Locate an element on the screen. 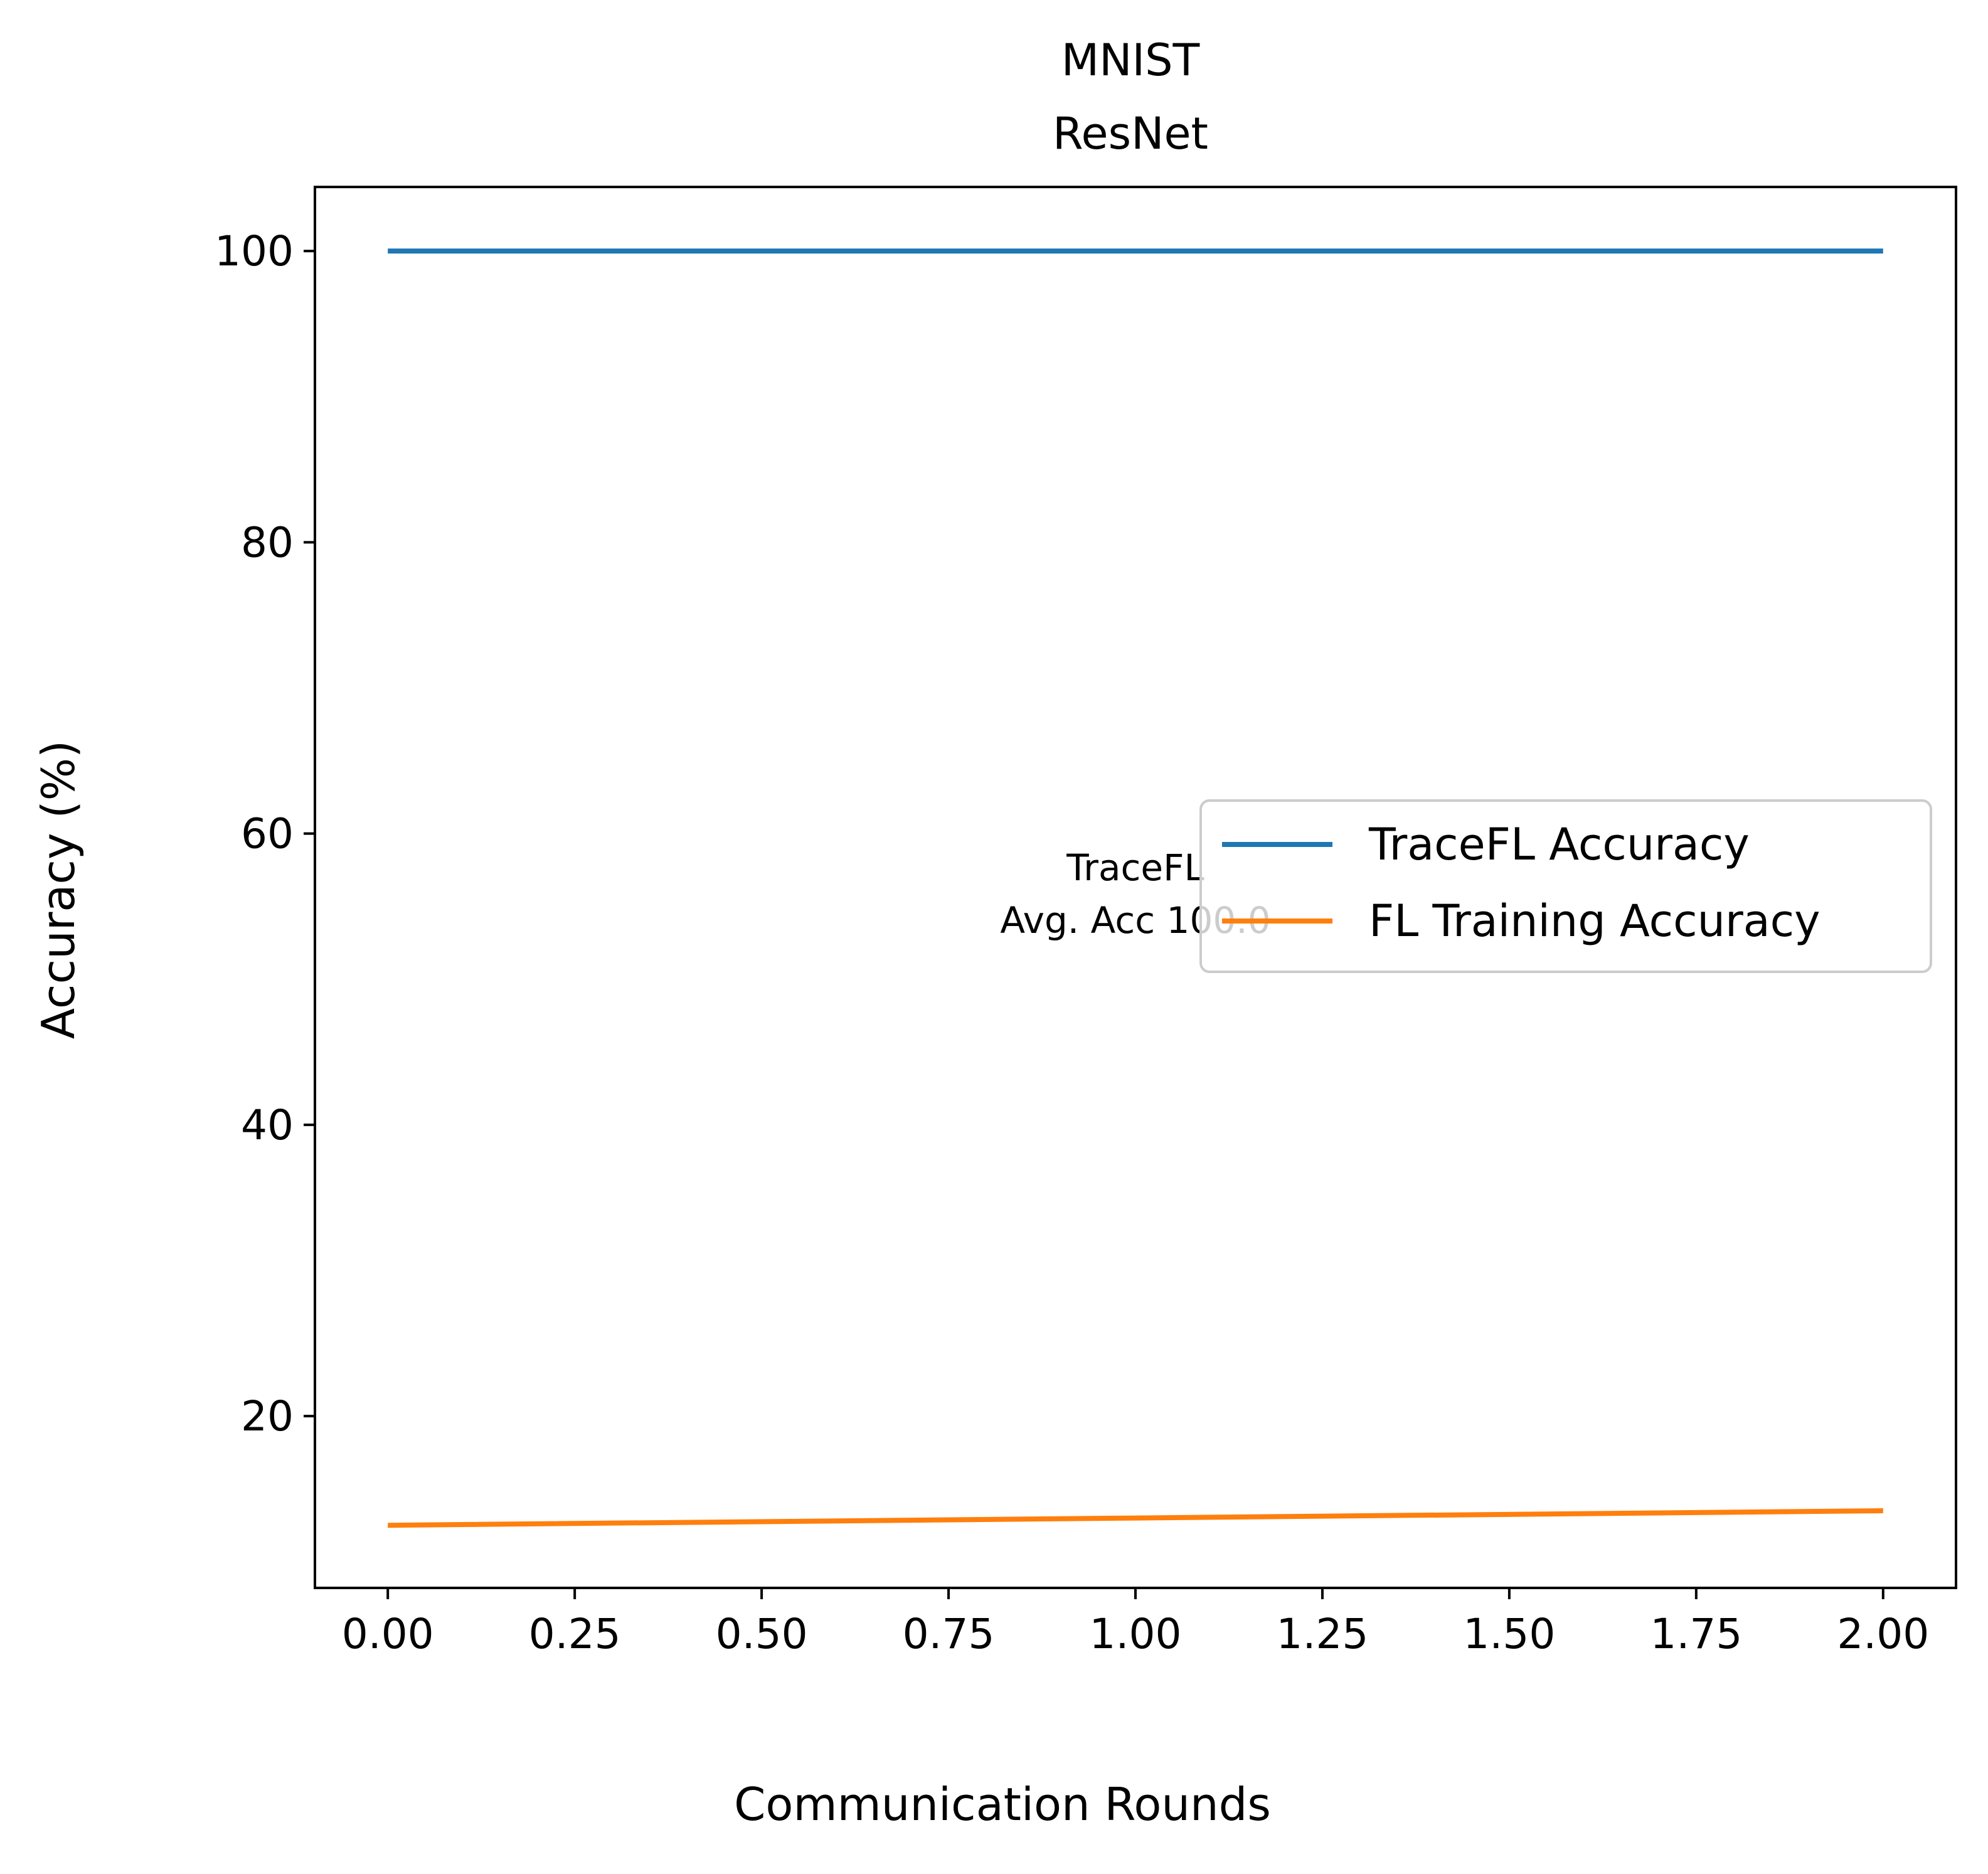 The height and width of the screenshot is (1874, 1988). legend-box is located at coordinates (1565, 886).